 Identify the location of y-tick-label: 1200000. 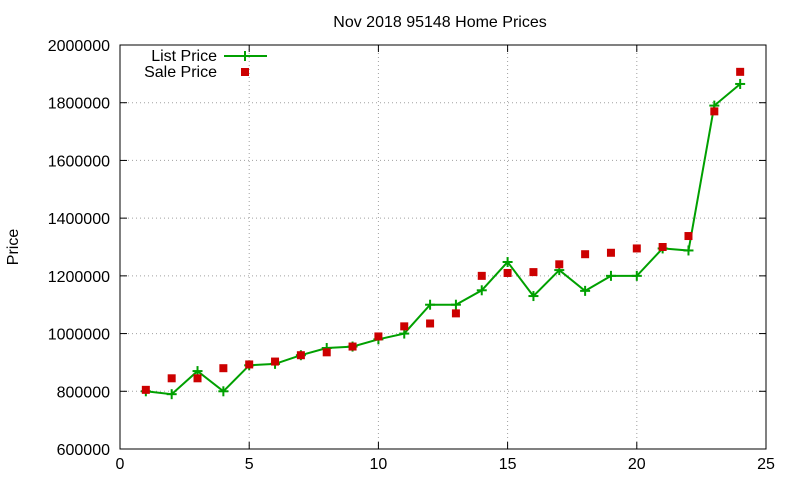
(79, 277).